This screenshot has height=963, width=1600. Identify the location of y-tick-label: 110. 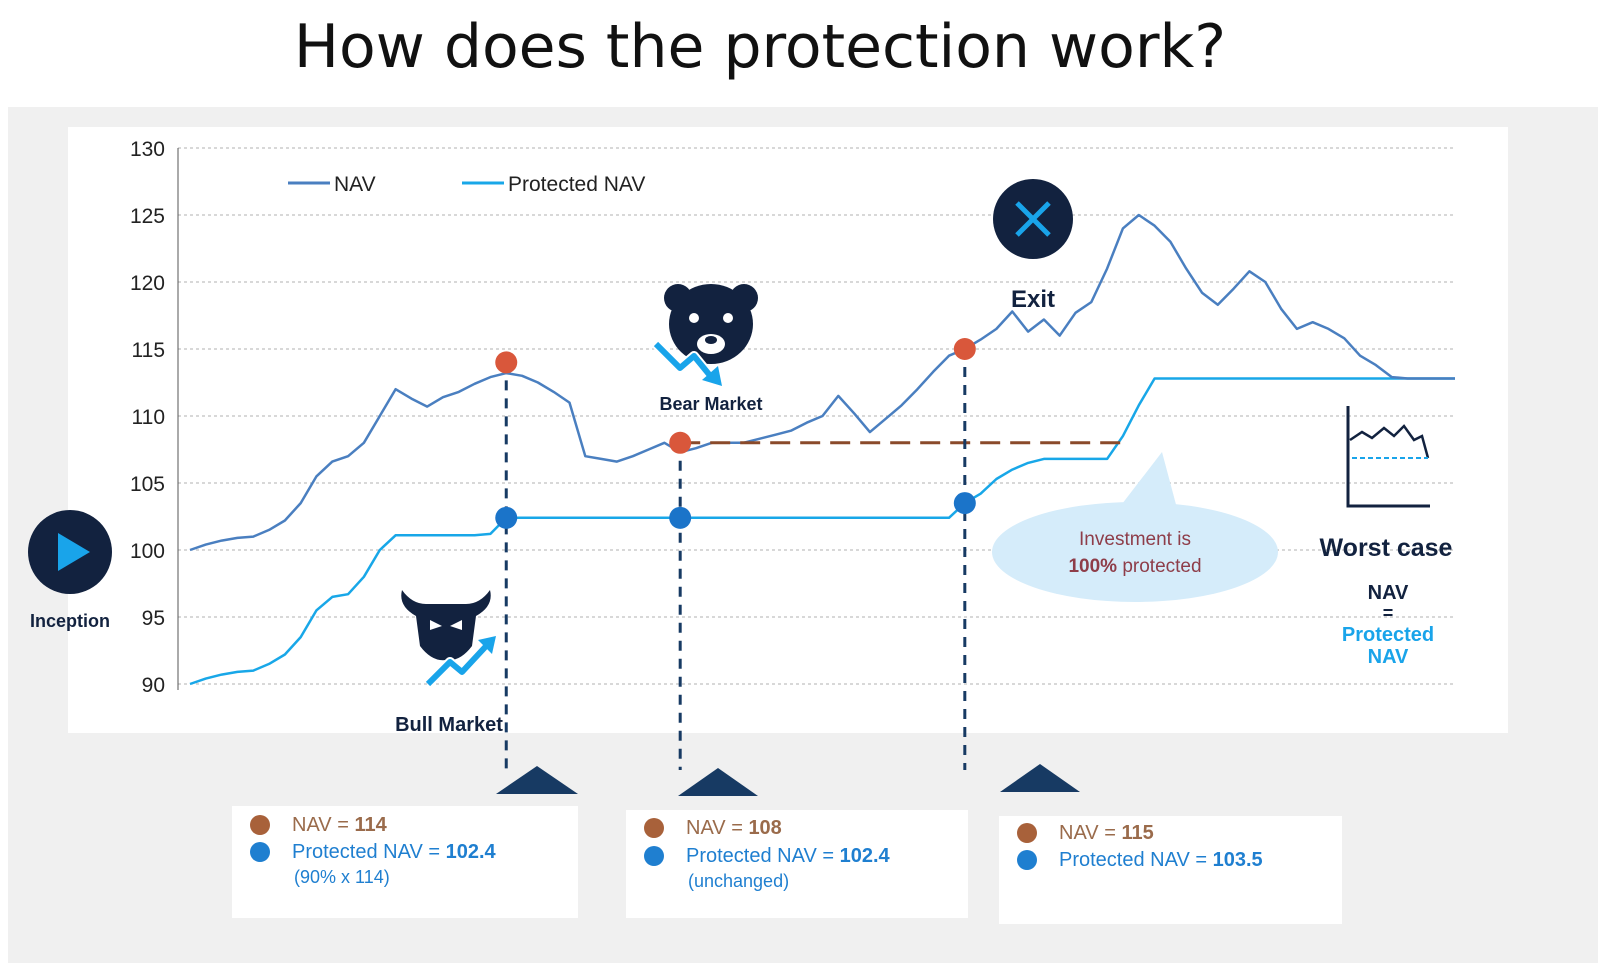
(148, 417).